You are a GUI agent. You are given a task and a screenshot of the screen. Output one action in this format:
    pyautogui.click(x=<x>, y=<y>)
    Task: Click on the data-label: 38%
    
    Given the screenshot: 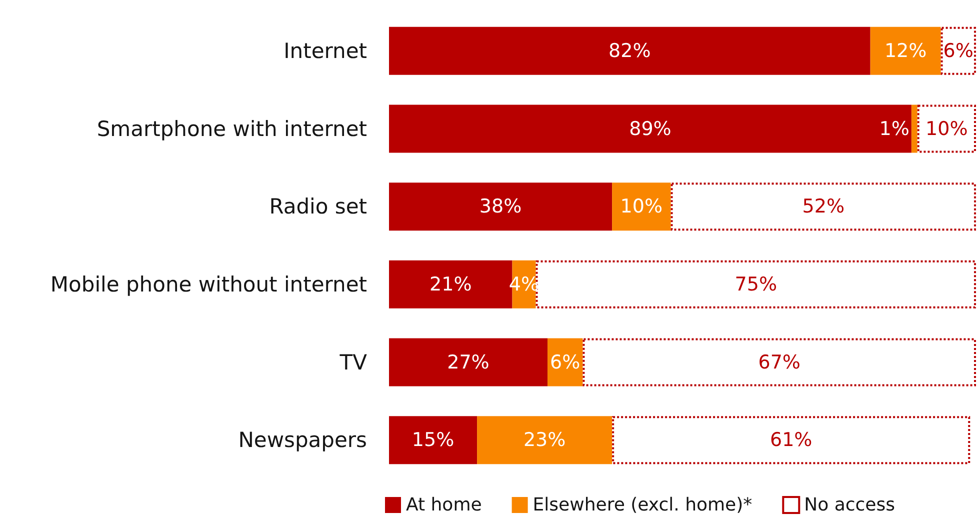 What is the action you would take?
    pyautogui.click(x=500, y=207)
    